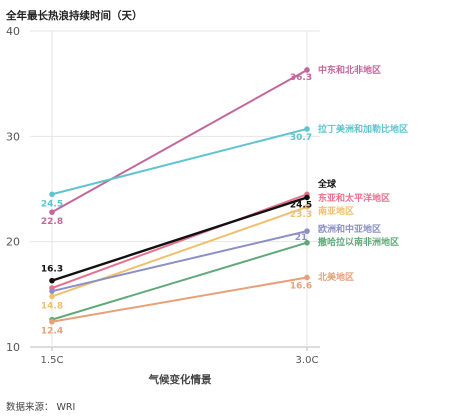  What do you see at coordinates (349, 229) in the screenshot?
I see `series-name-label: 欧洲和中亚地区` at bounding box center [349, 229].